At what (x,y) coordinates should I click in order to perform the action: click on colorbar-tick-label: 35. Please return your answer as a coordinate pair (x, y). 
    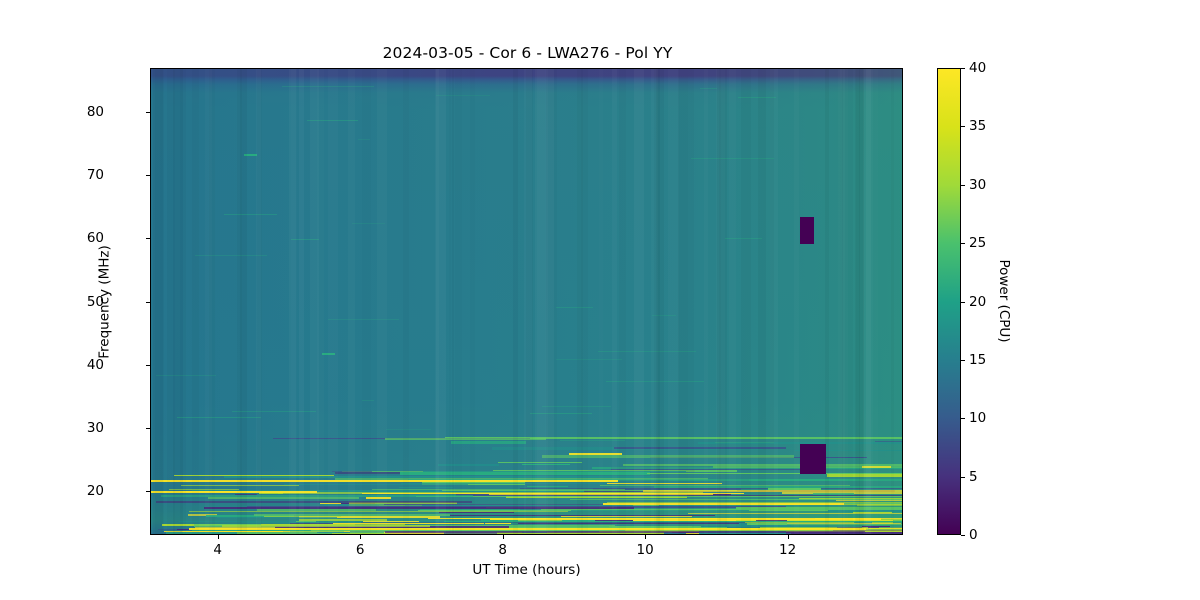
    Looking at the image, I should click on (978, 126).